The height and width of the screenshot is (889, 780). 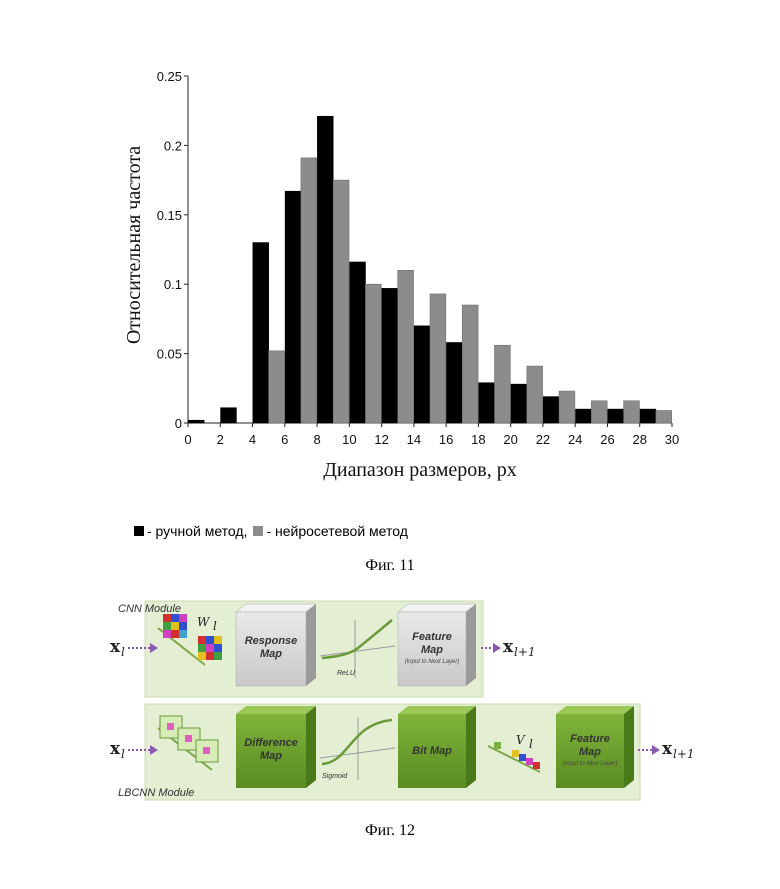 What do you see at coordinates (432, 637) in the screenshot?
I see `cnn-feature-map-title-1: Feature` at bounding box center [432, 637].